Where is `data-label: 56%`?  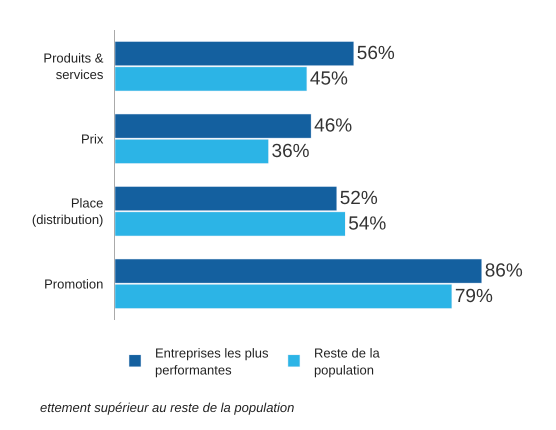
data-label: 56% is located at coordinates (375, 53).